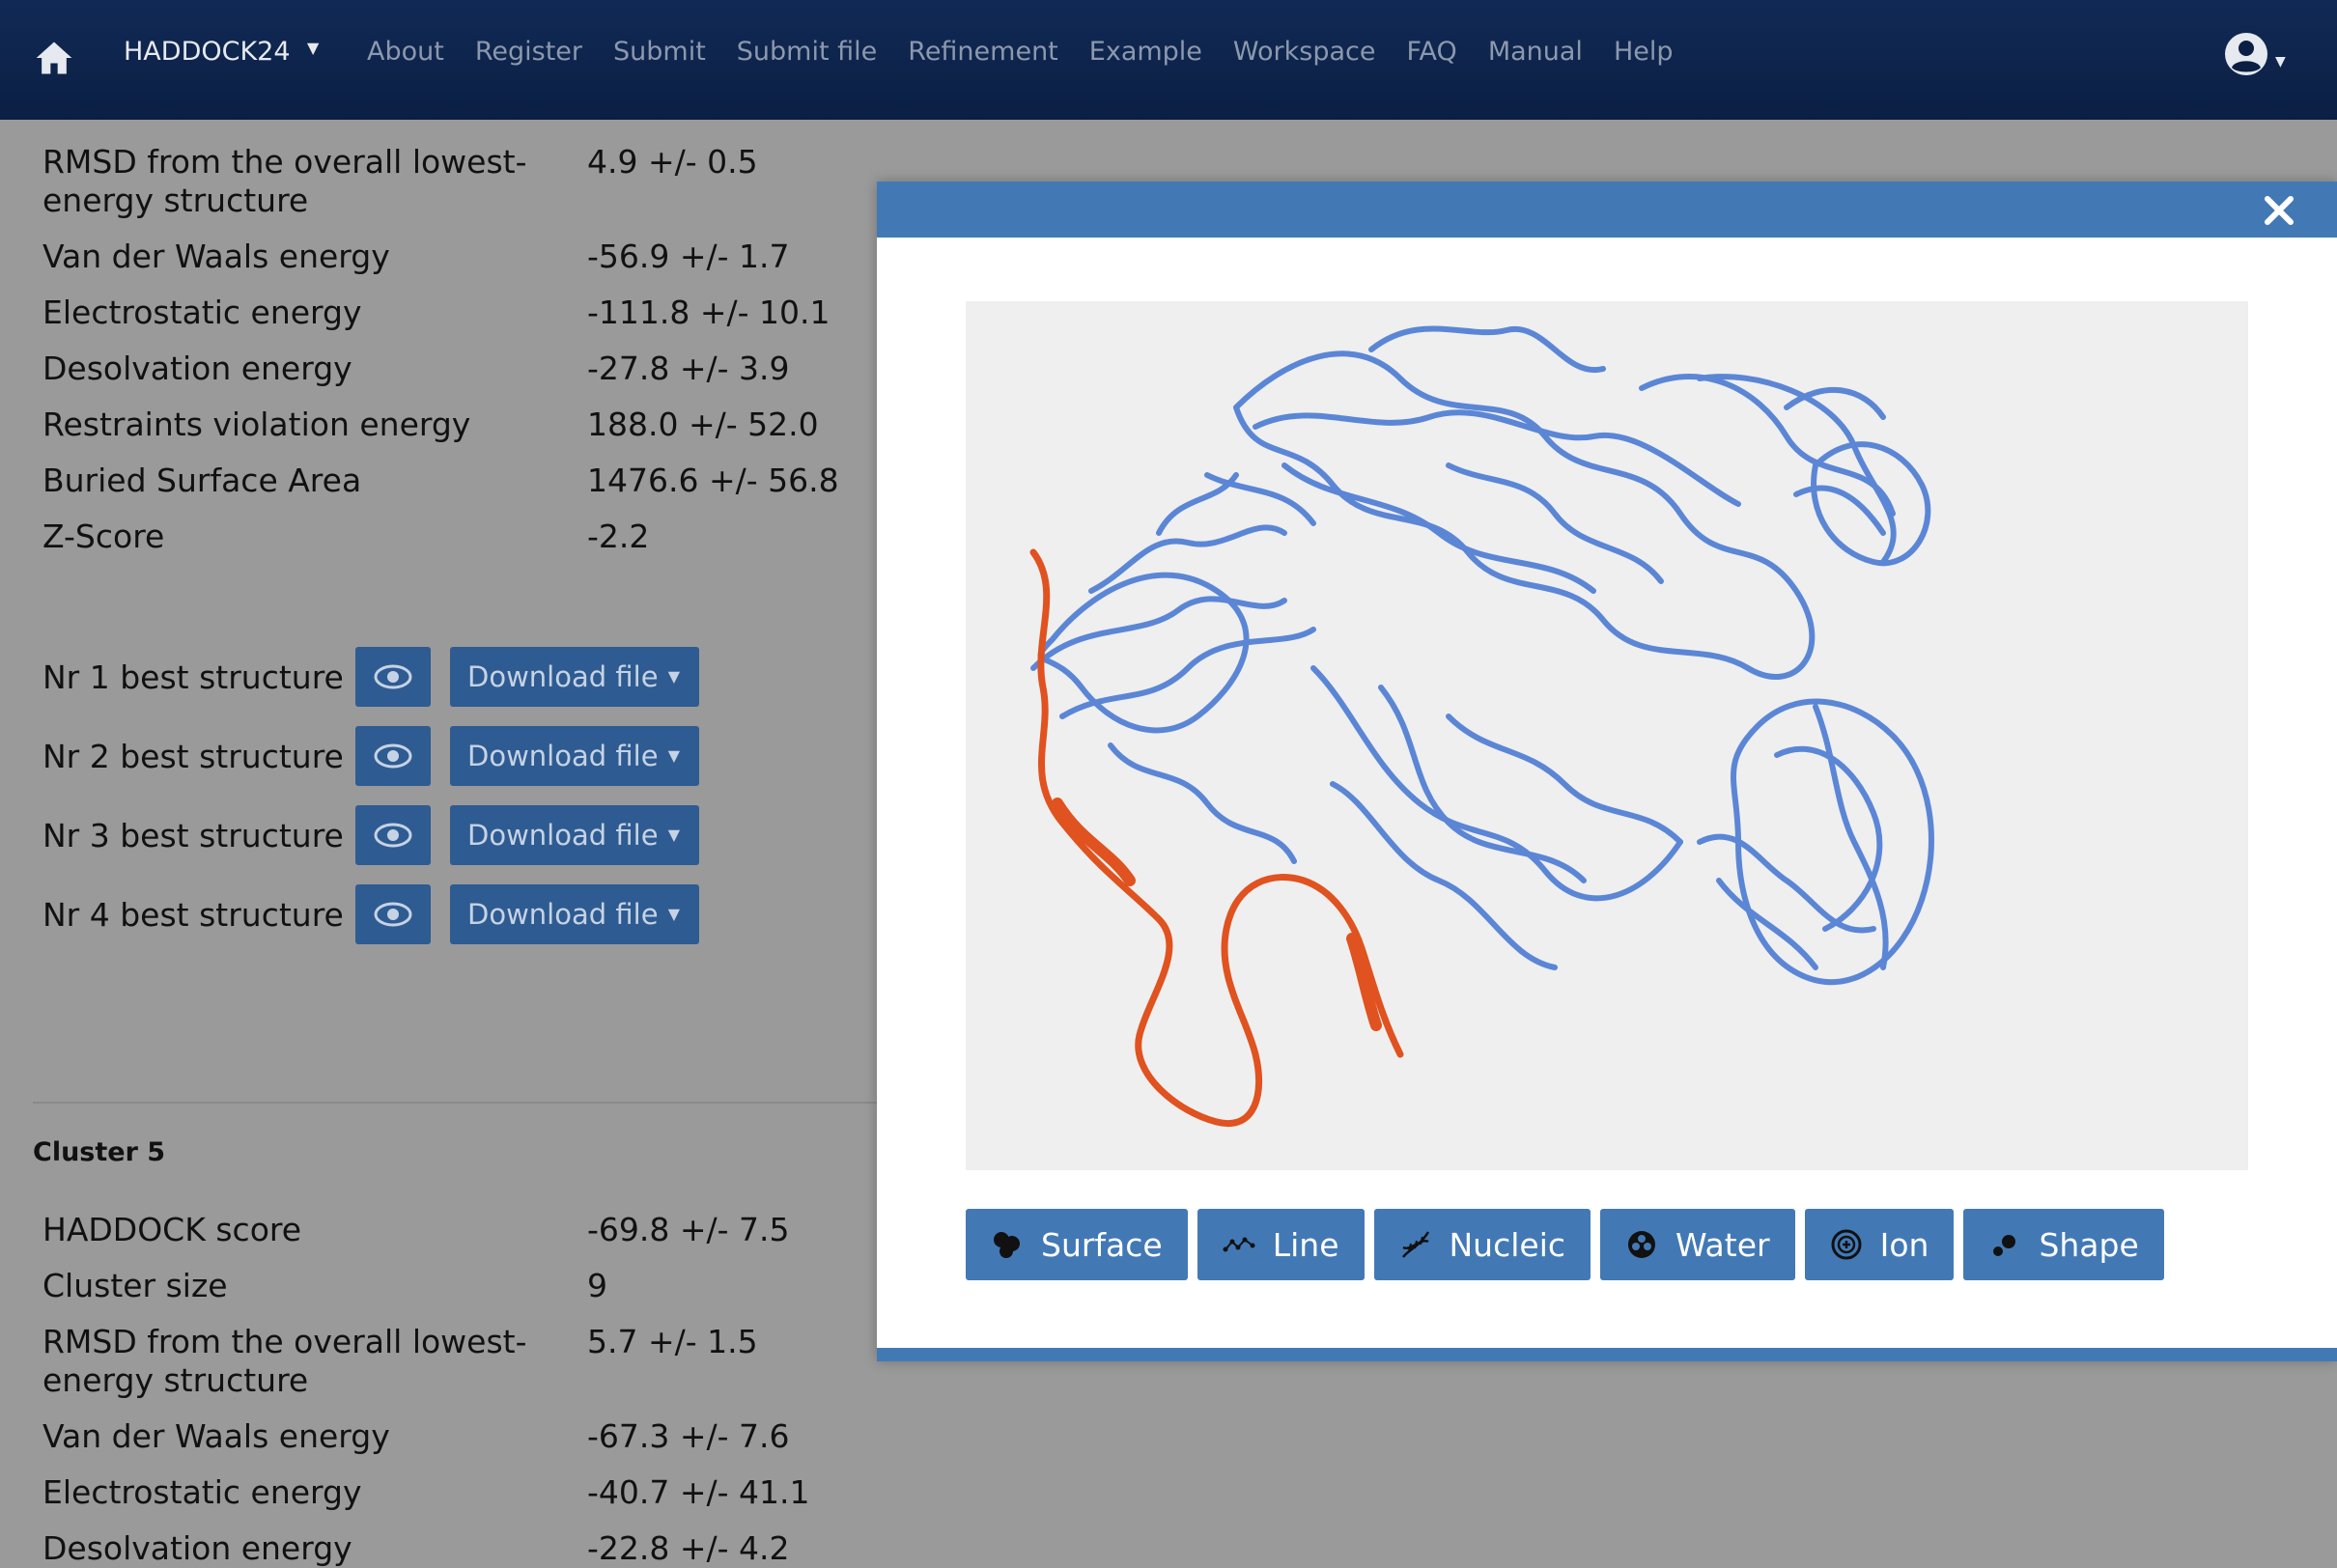 Image resolution: width=2337 pixels, height=1568 pixels. Describe the element at coordinates (1642, 1245) in the screenshot. I see `water-icon` at that location.